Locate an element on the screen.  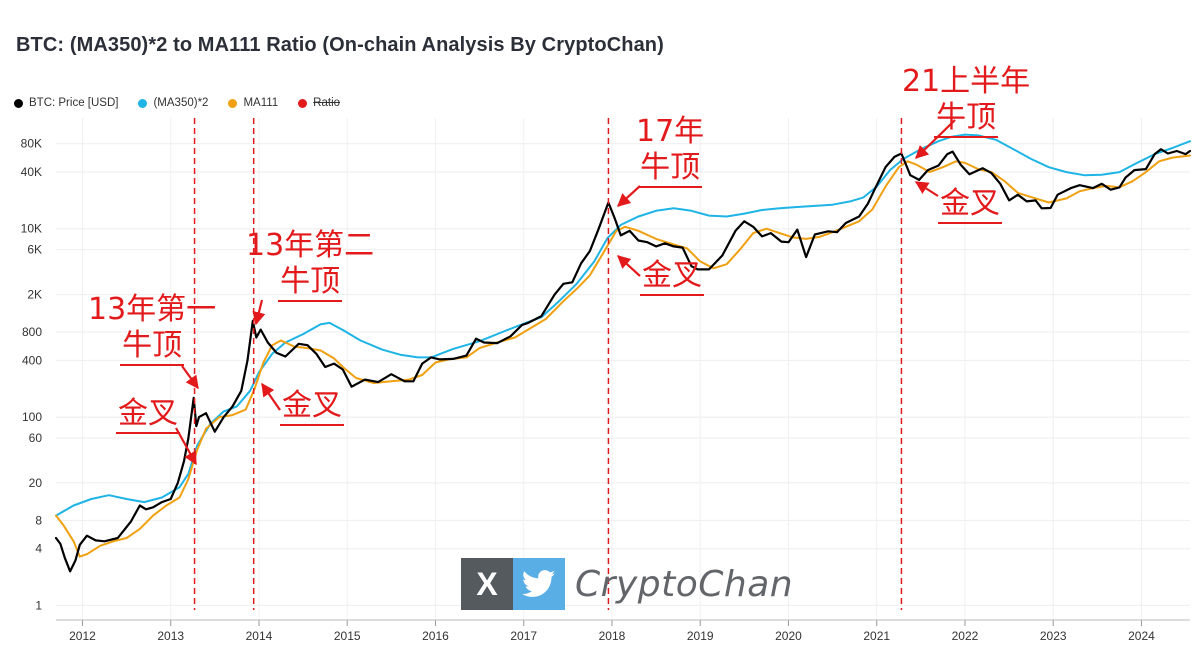
x-tick-label: 2017 is located at coordinates (523, 636).